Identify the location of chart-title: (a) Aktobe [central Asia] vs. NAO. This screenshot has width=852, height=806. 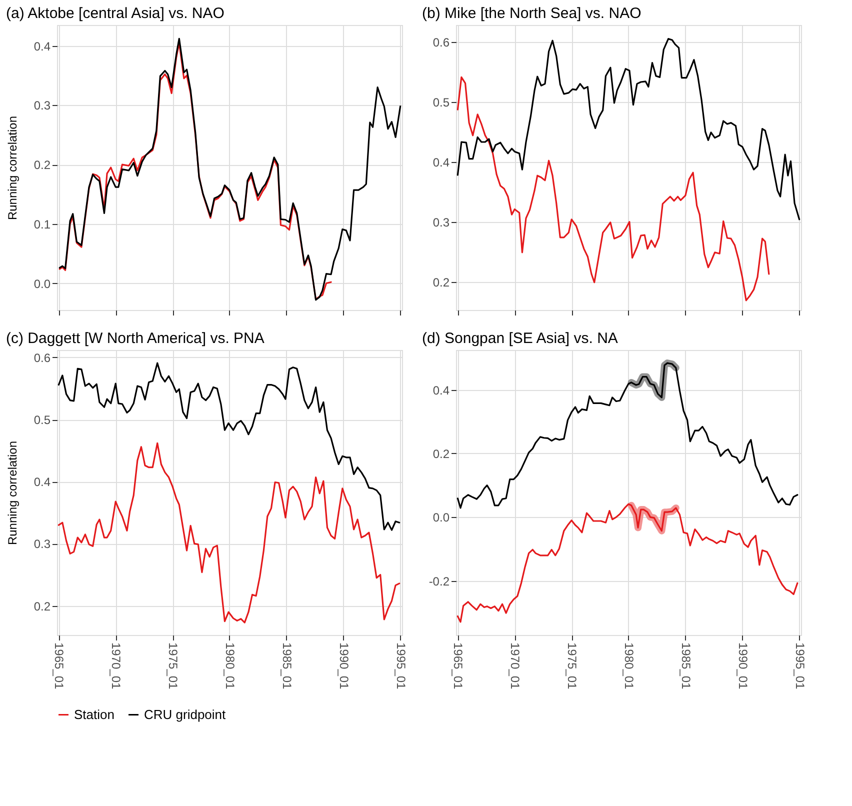
(115, 13).